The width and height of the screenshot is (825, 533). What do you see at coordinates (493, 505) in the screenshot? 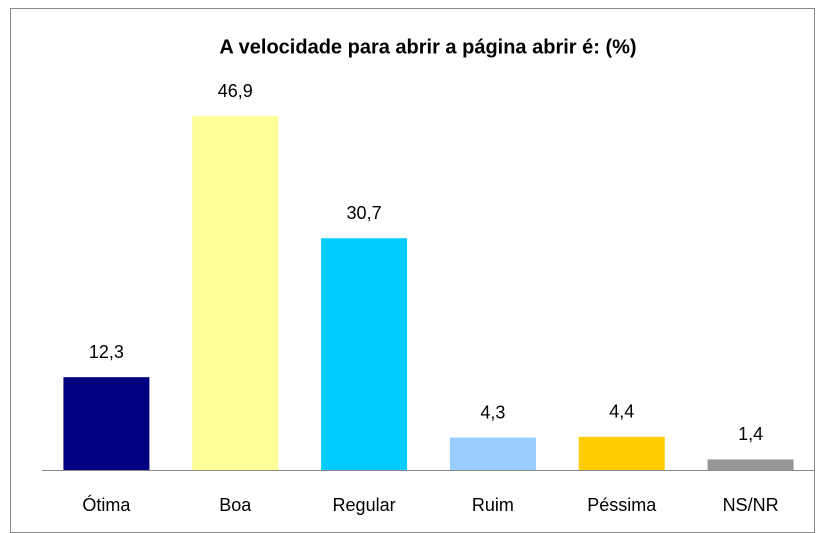
I see `x-tick-label: Ruim` at bounding box center [493, 505].